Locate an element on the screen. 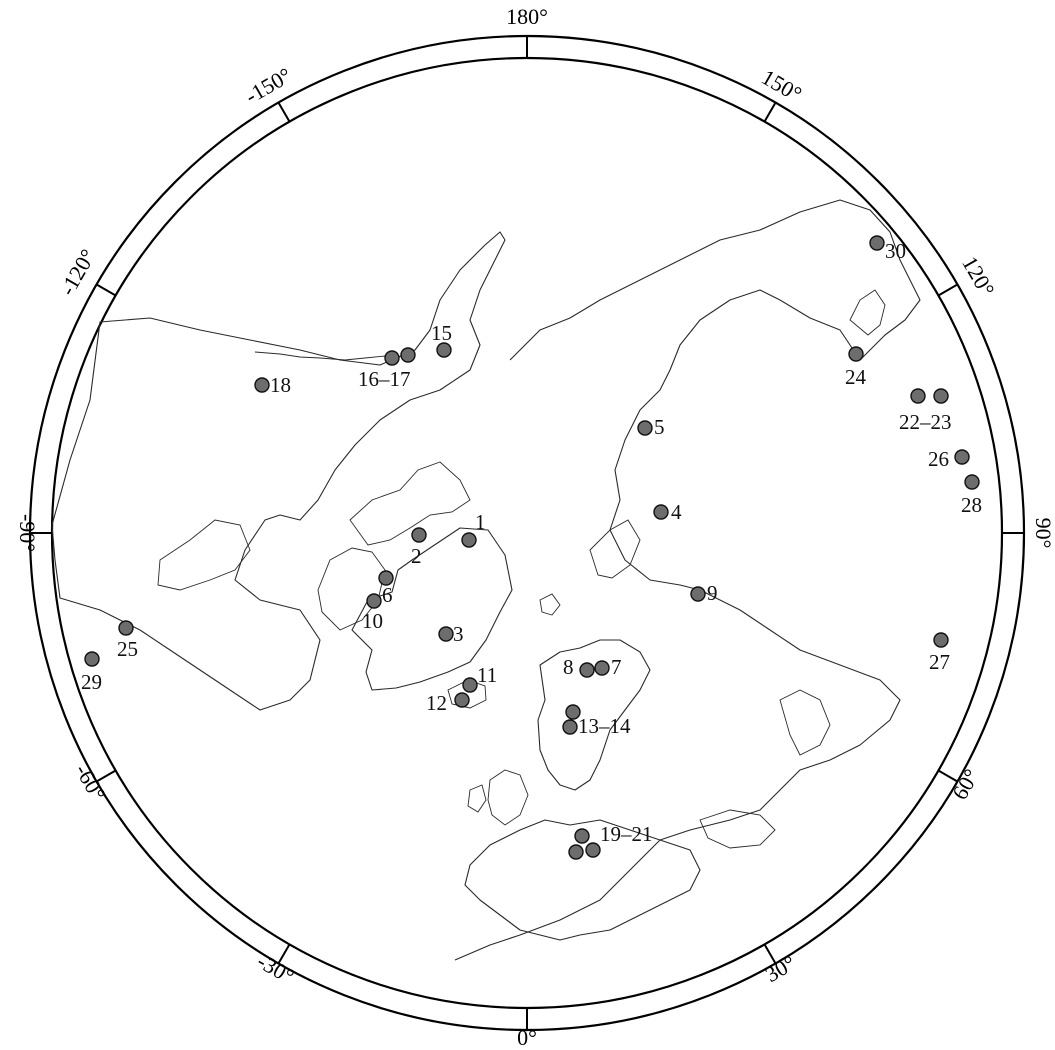 The height and width of the screenshot is (1050, 1055). coastline-europe is located at coordinates (582, 880).